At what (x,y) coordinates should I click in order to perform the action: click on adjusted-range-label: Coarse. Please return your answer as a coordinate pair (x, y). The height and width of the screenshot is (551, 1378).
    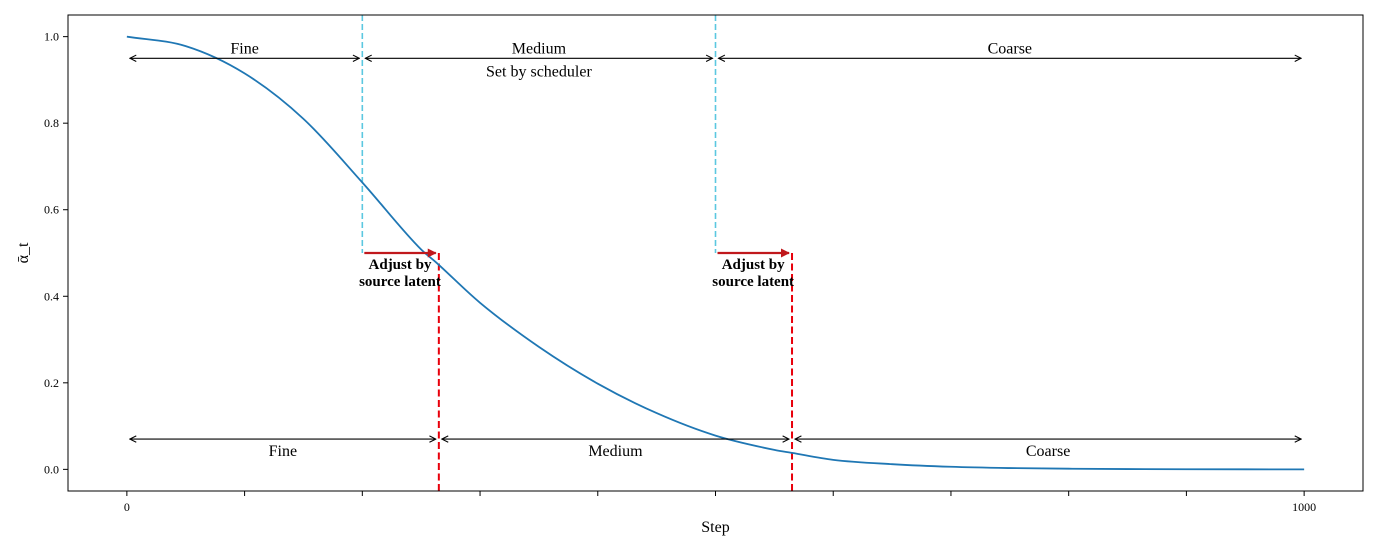
    Looking at the image, I should click on (1048, 451).